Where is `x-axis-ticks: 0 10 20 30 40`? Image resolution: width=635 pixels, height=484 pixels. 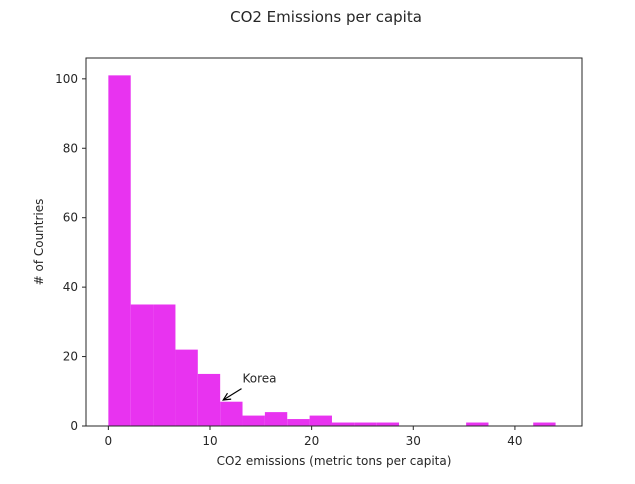
x-axis-ticks: 0 10 20 30 40 is located at coordinates (314, 437).